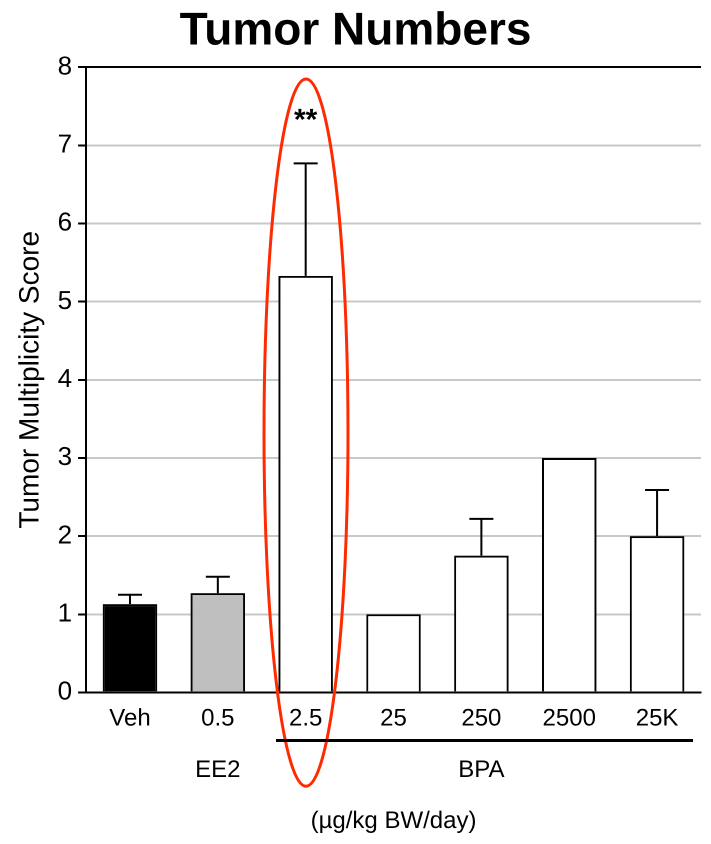 This screenshot has width=711, height=844. What do you see at coordinates (218, 770) in the screenshot?
I see `text: EE2` at bounding box center [218, 770].